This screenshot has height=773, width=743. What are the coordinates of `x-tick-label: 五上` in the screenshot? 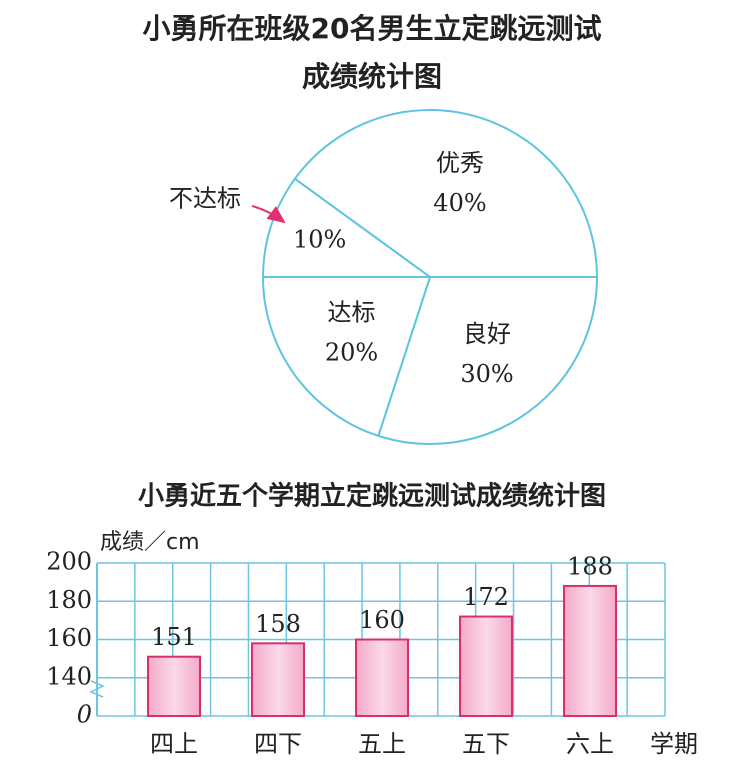 It's located at (382, 744).